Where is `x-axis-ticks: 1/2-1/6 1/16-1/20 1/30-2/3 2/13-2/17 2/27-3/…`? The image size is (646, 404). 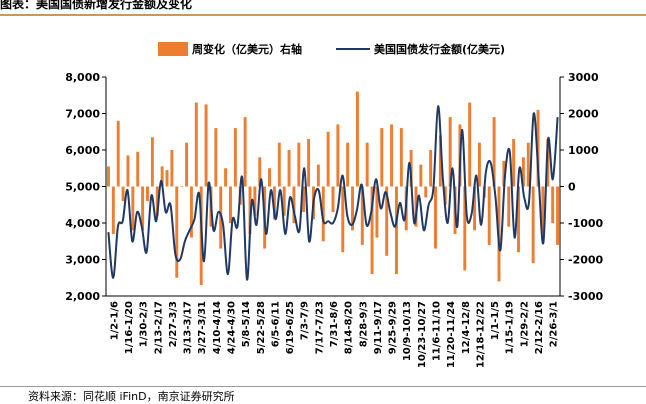 x-axis-ticks: 1/2-1/6 1/16-1/20 1/30-2/3 2/13-2/17 2/27-3/… is located at coordinates (334, 334).